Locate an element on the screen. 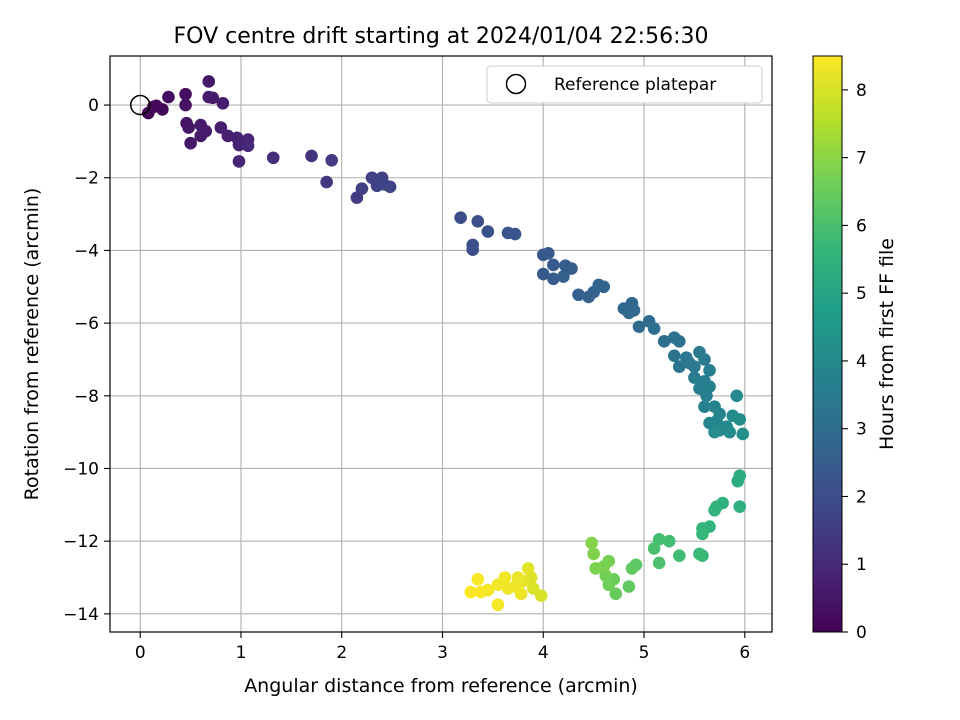 This screenshot has height=720, width=960. colorbar-tick-label: 6 is located at coordinates (861, 226).